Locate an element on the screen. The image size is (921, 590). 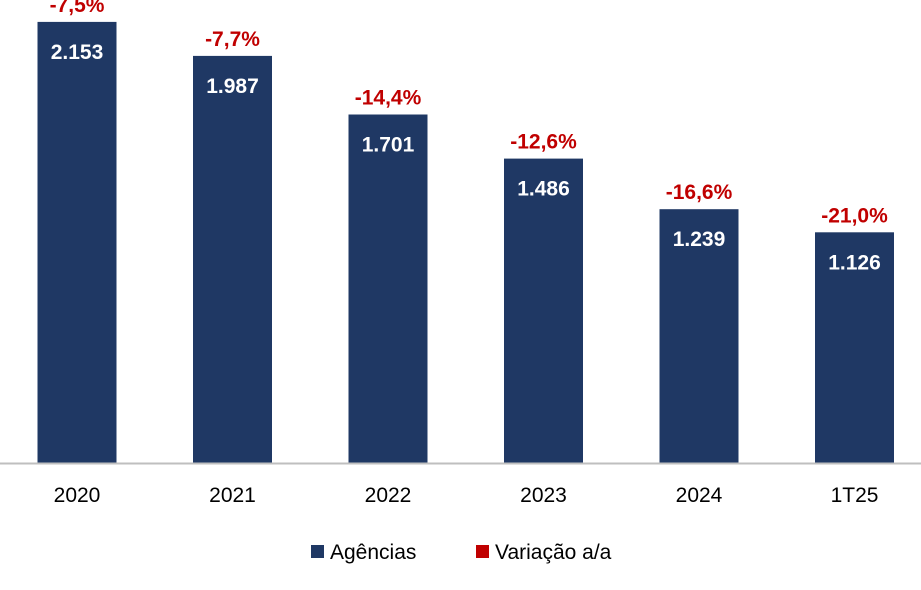
legend-label-variacao: Variação a/a is located at coordinates (553, 552).